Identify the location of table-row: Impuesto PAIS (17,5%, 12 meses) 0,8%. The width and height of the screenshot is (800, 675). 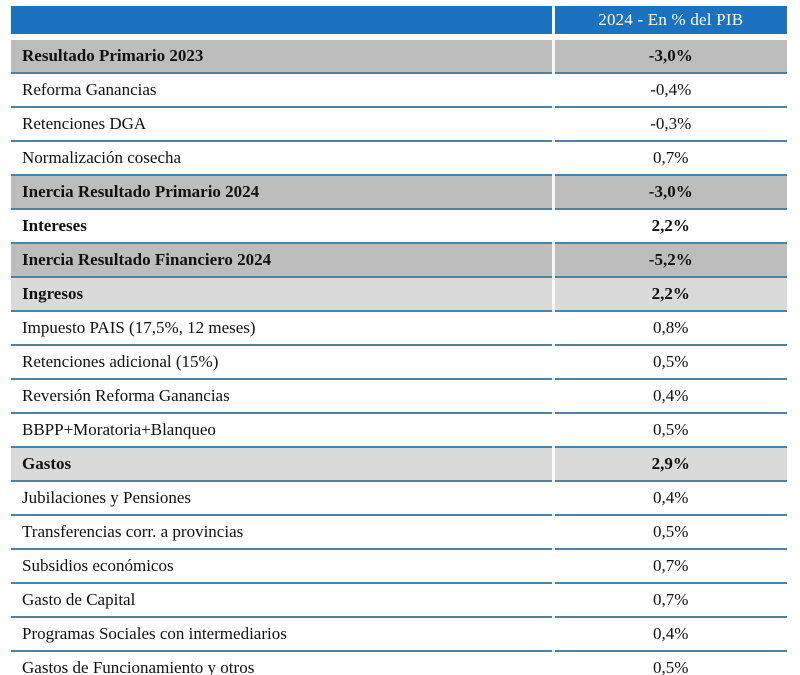
(399, 328).